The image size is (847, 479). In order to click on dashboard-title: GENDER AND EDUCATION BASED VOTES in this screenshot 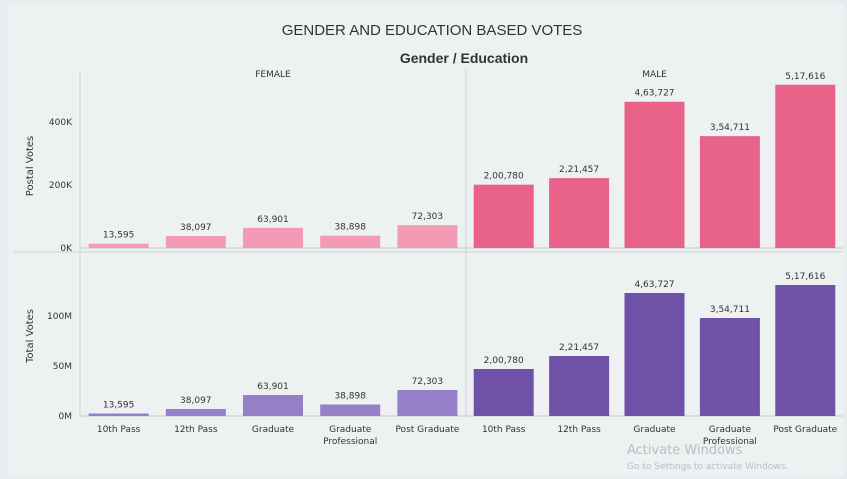, I will do `click(432, 30)`.